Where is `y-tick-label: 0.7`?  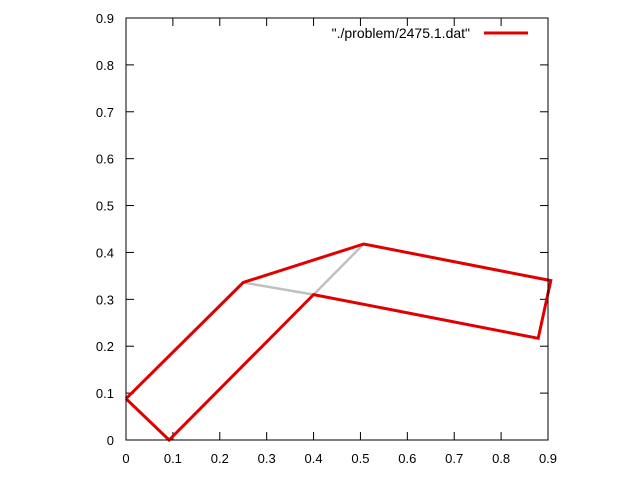 y-tick-label: 0.7 is located at coordinates (105, 112).